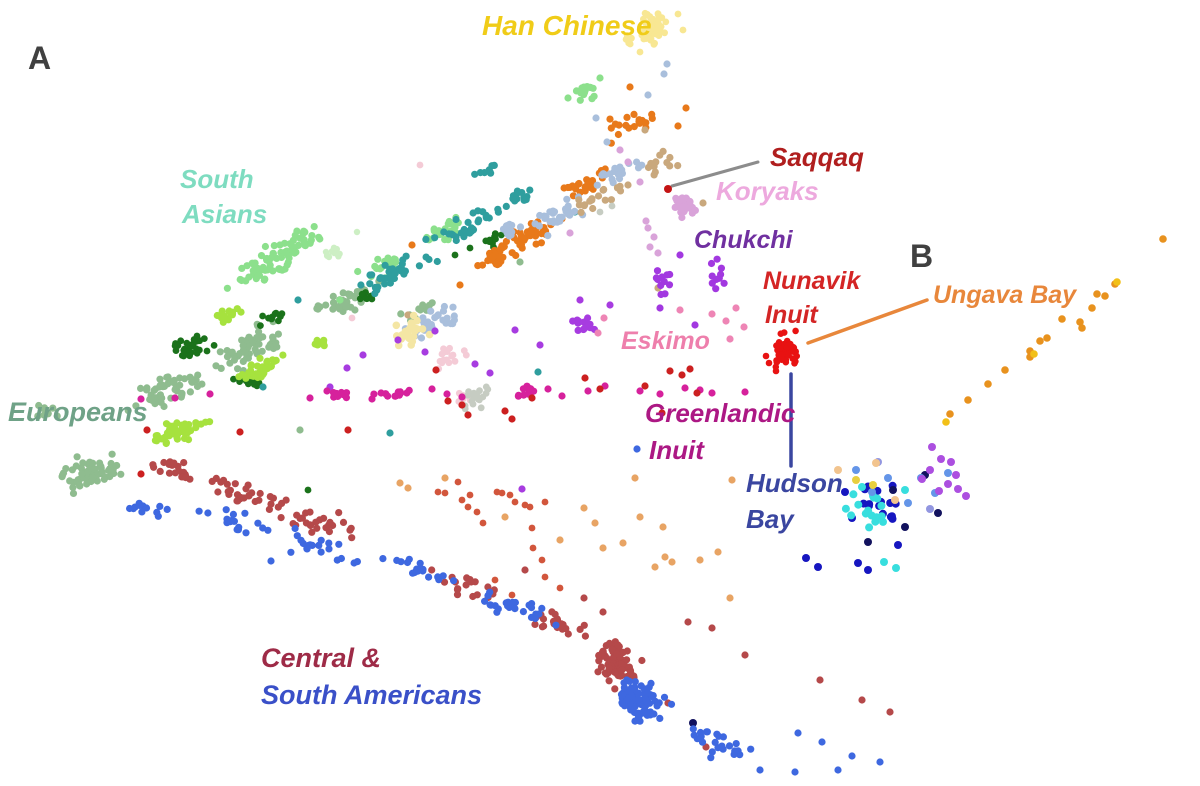  I want to click on b-cyan-point, so click(869, 527).